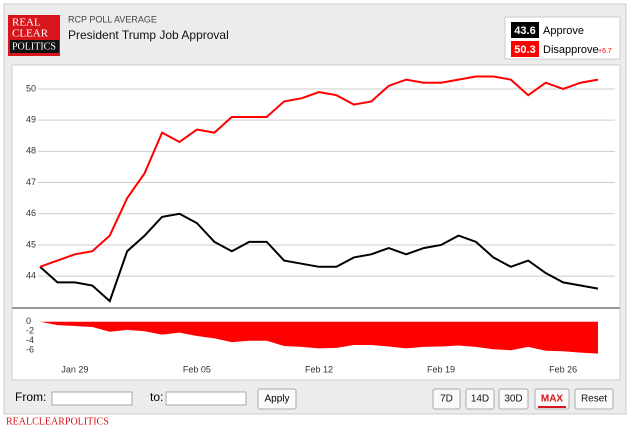 This screenshot has width=630, height=438. I want to click on y-tick-label: -6, so click(30, 350).